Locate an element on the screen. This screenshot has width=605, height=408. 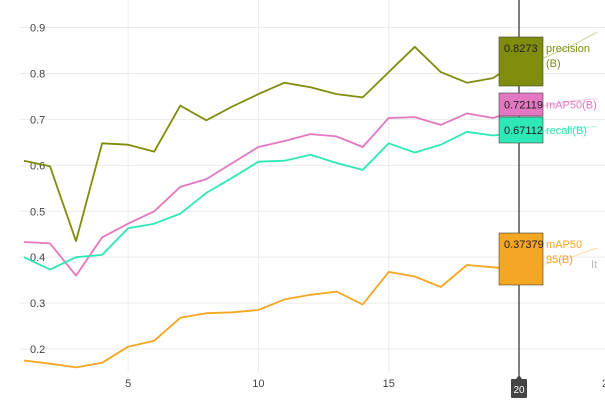
crosshair-x-badge is located at coordinates (519, 388).